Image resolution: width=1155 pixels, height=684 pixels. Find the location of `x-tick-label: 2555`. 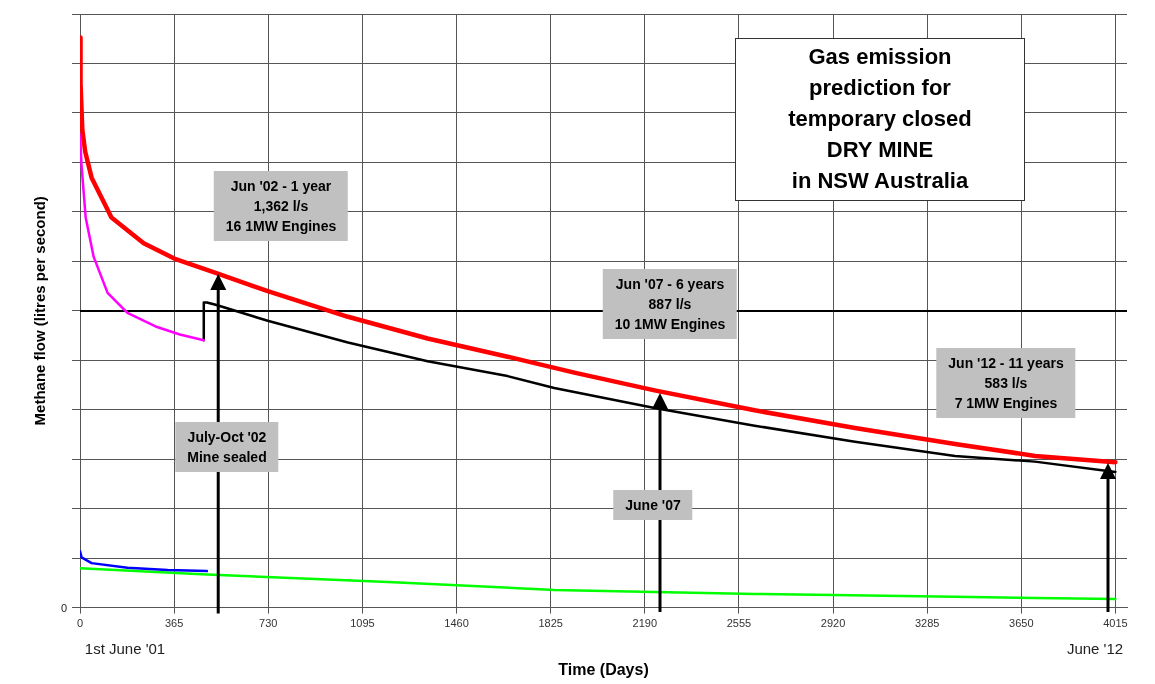

x-tick-label: 2555 is located at coordinates (739, 623).